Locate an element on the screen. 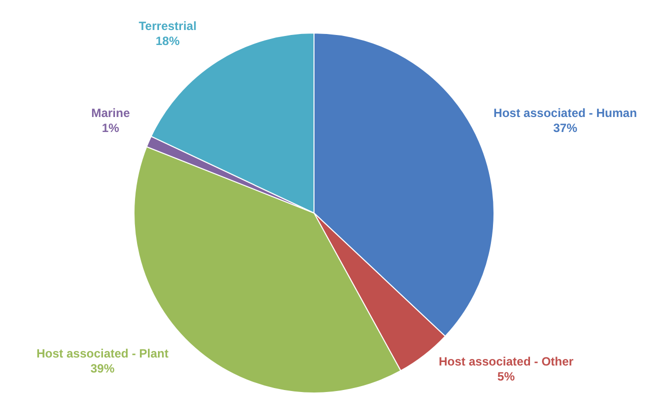 This screenshot has height=401, width=655. slice-label: Host associated - Other is located at coordinates (506, 361).